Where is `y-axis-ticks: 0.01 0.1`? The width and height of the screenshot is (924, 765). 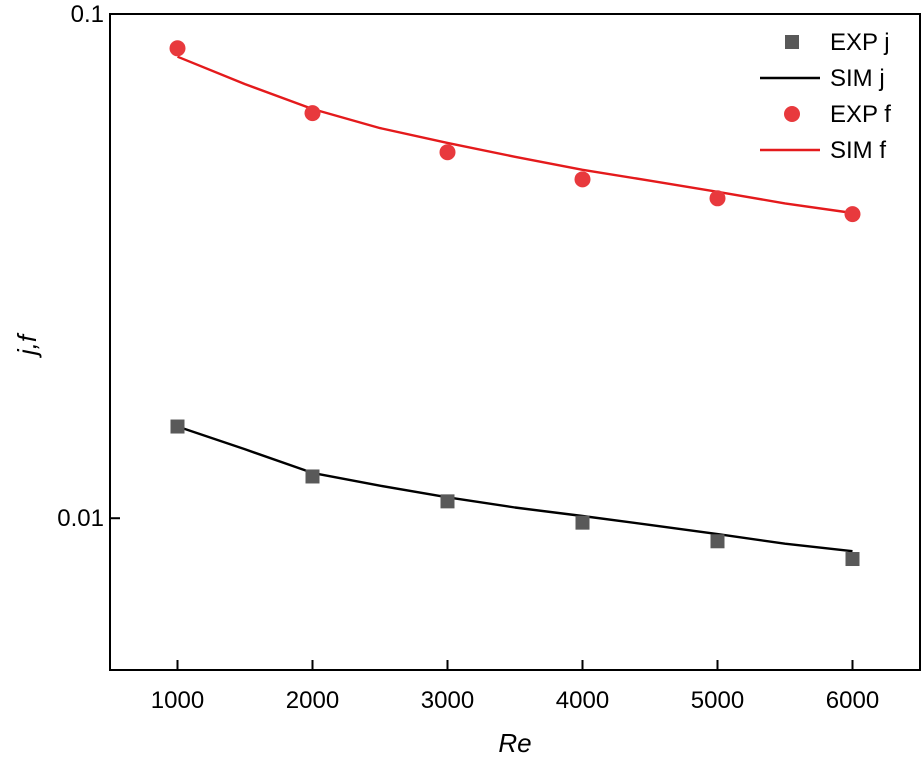
y-axis-ticks: 0.01 0.1 is located at coordinates (88, 266).